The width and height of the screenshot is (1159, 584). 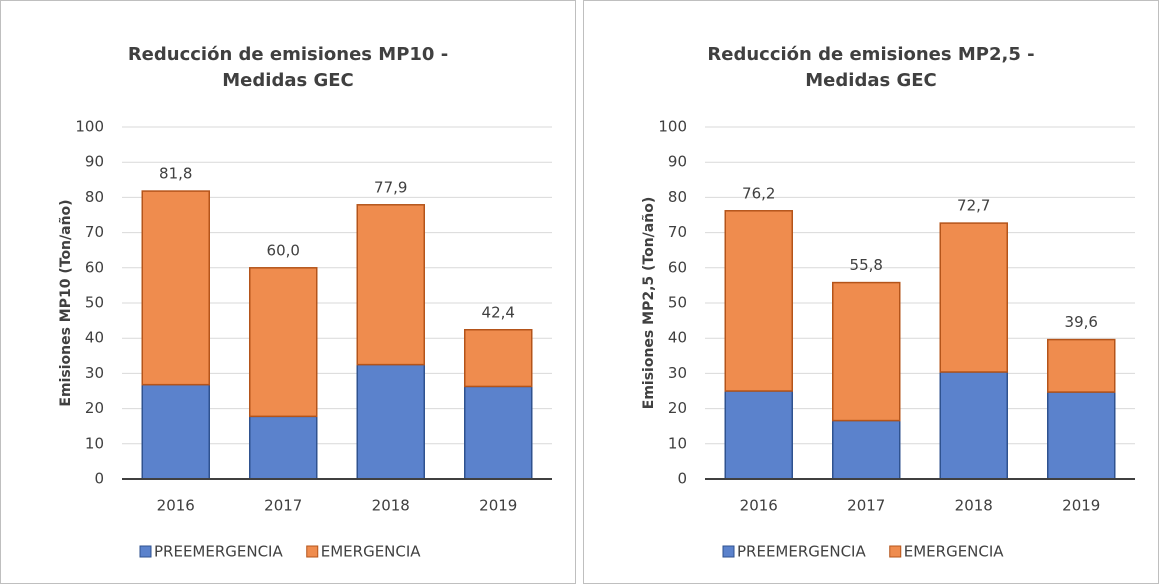 I want to click on total-label: 76,2, so click(x=758, y=193).